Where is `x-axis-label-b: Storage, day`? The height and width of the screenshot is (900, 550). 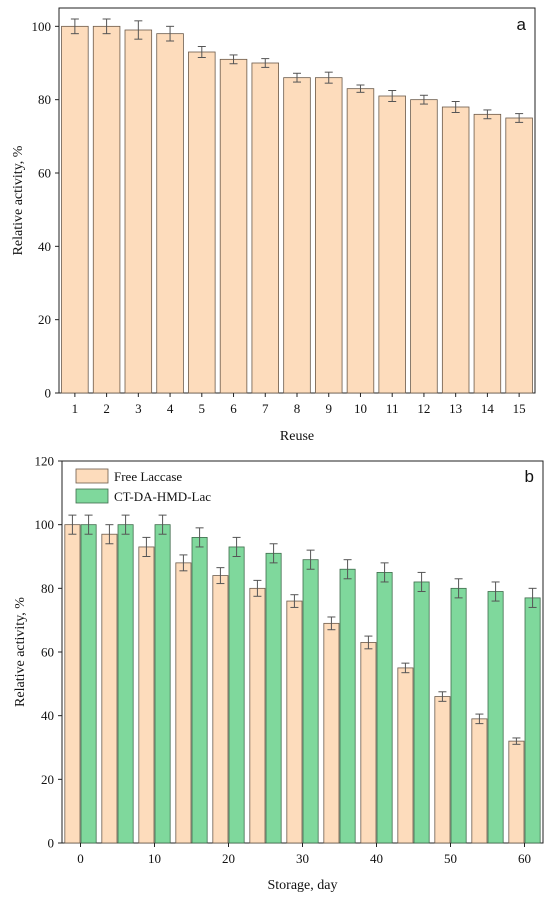
x-axis-label-b: Storage, day is located at coordinates (303, 885).